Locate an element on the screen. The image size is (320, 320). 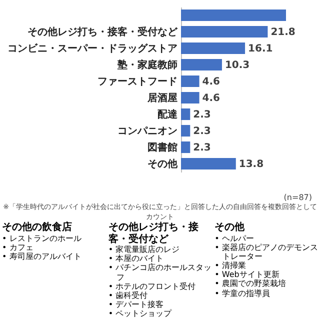
data-label: 13.8 is located at coordinates (251, 164).